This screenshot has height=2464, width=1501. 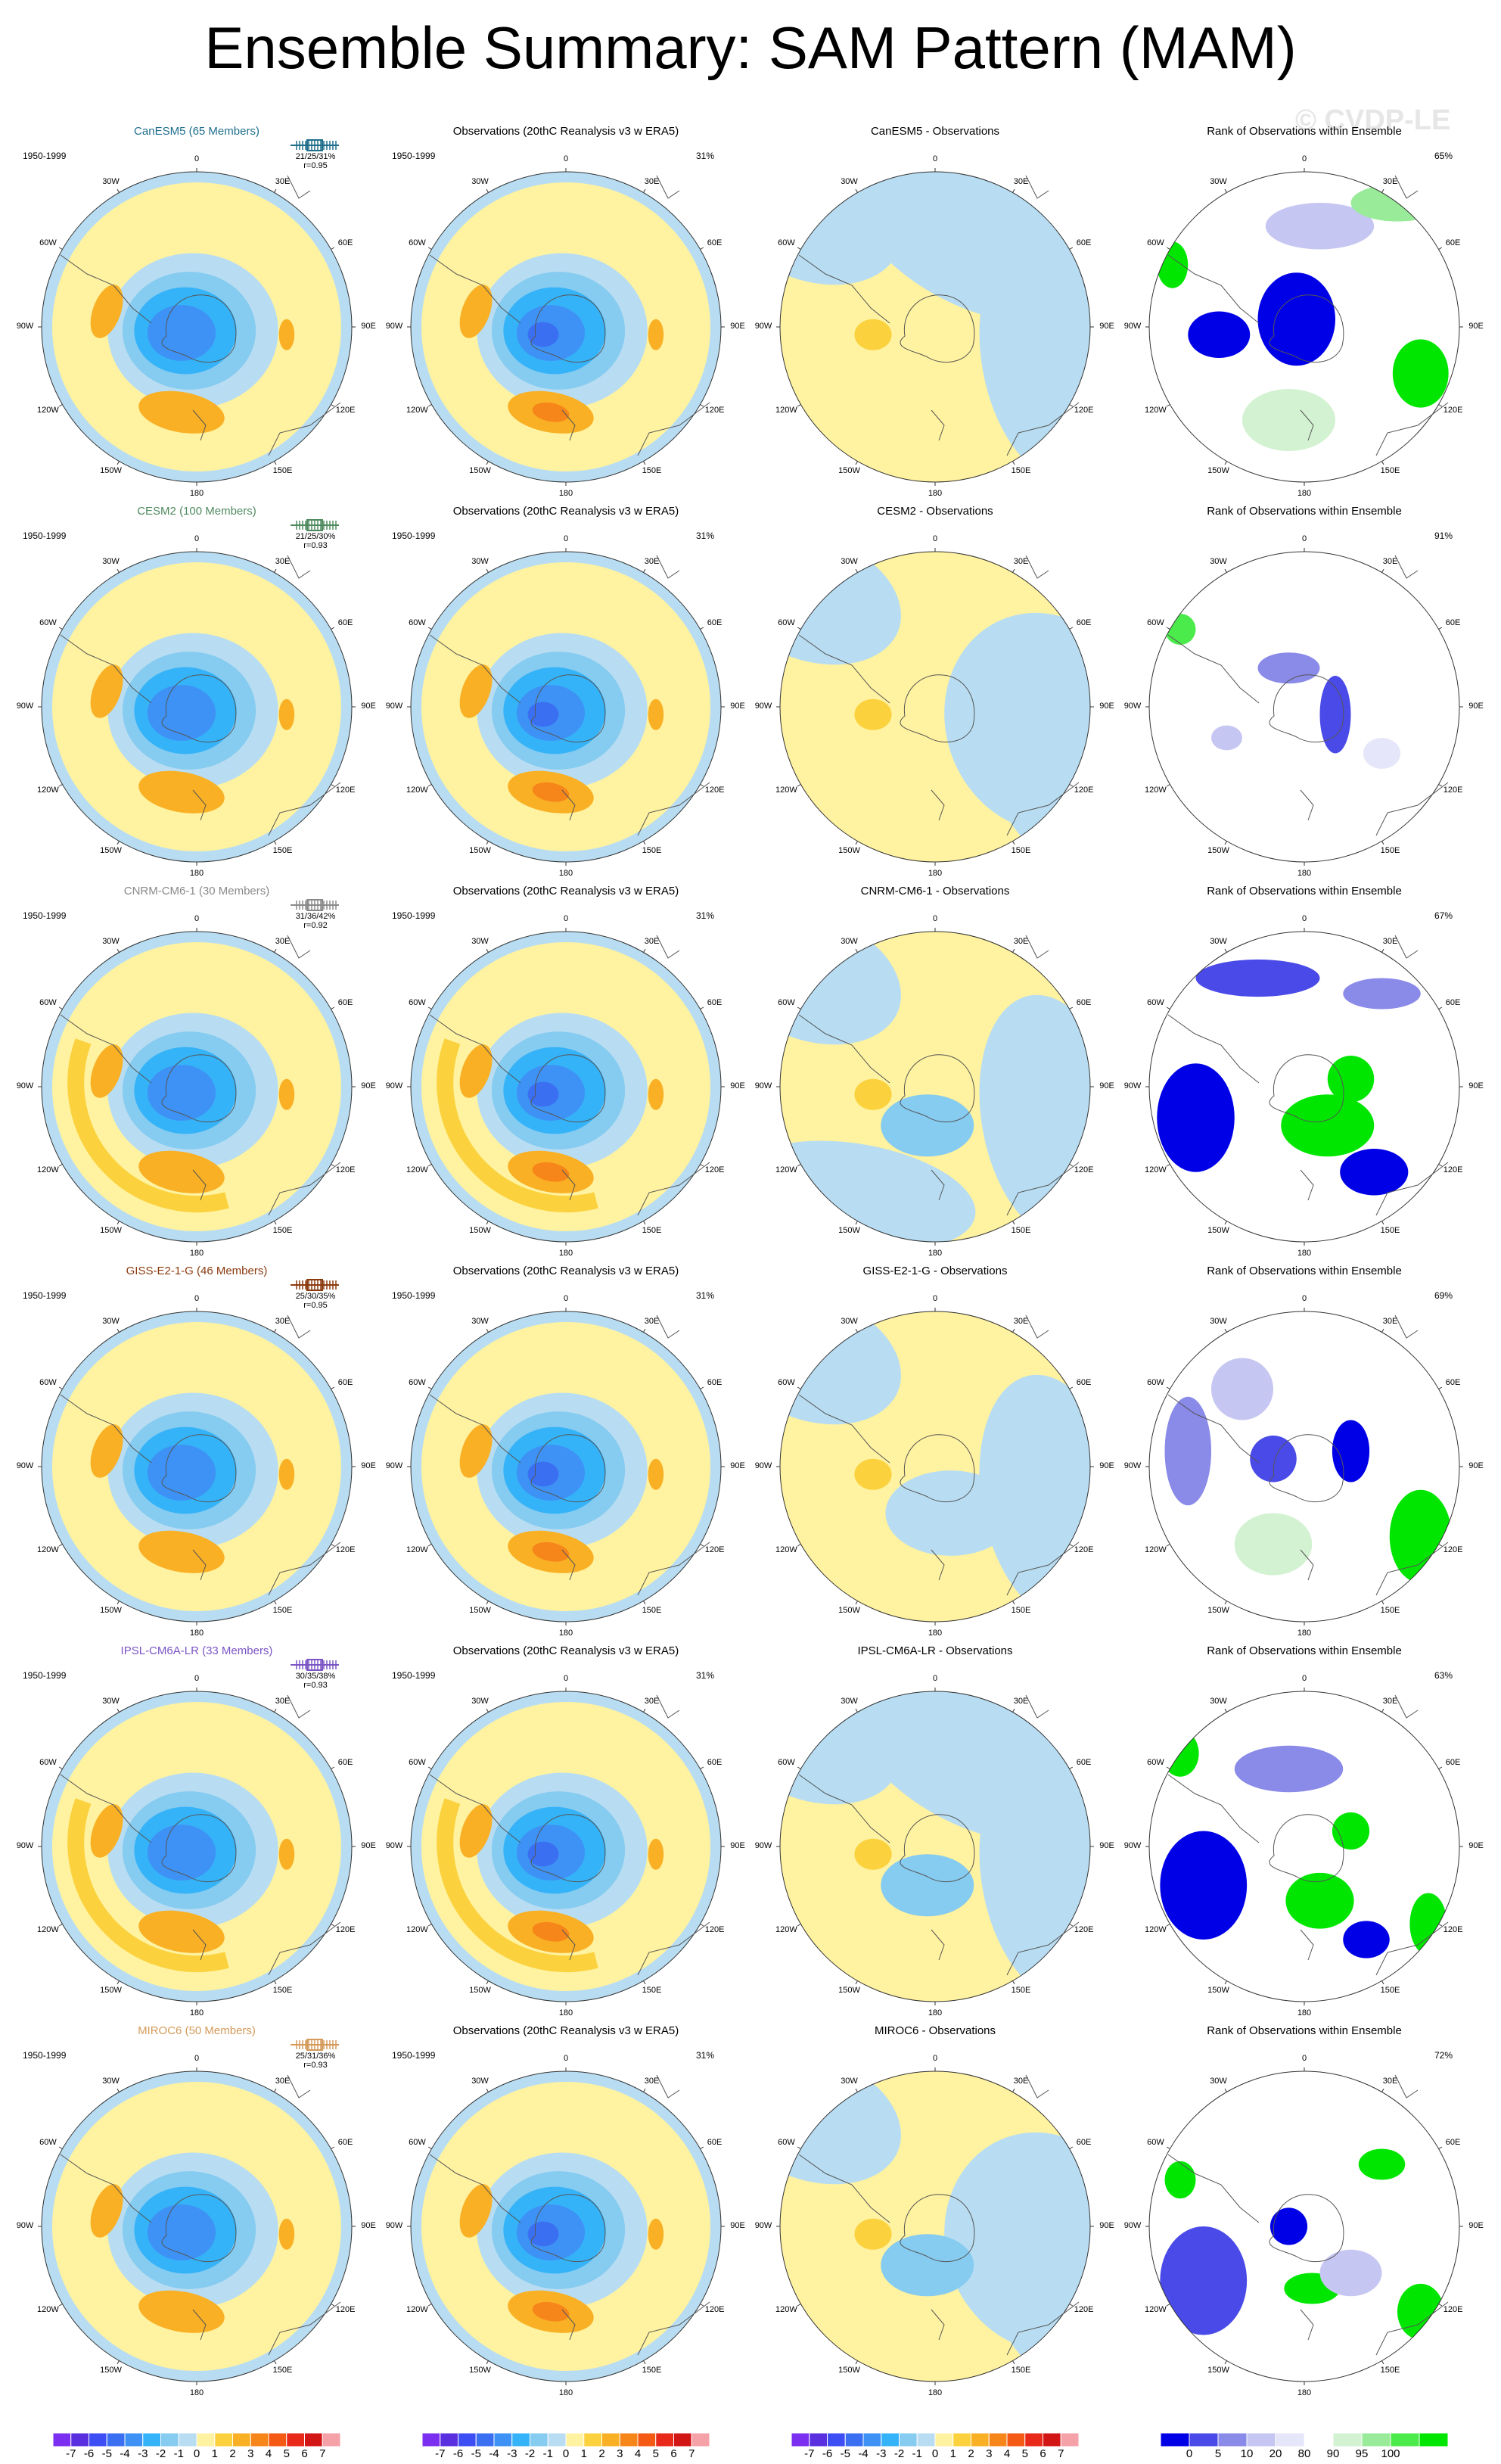 I want to click on colorbar-tick-label: 5, so click(x=1218, y=2453).